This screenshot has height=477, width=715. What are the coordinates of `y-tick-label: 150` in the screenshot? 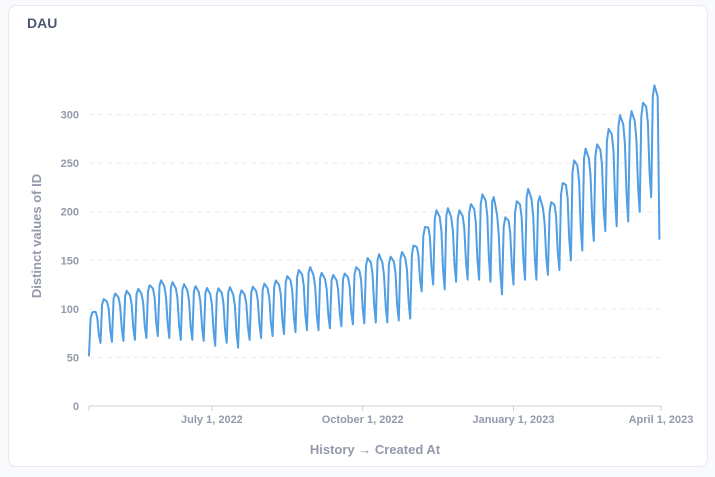 It's located at (70, 261).